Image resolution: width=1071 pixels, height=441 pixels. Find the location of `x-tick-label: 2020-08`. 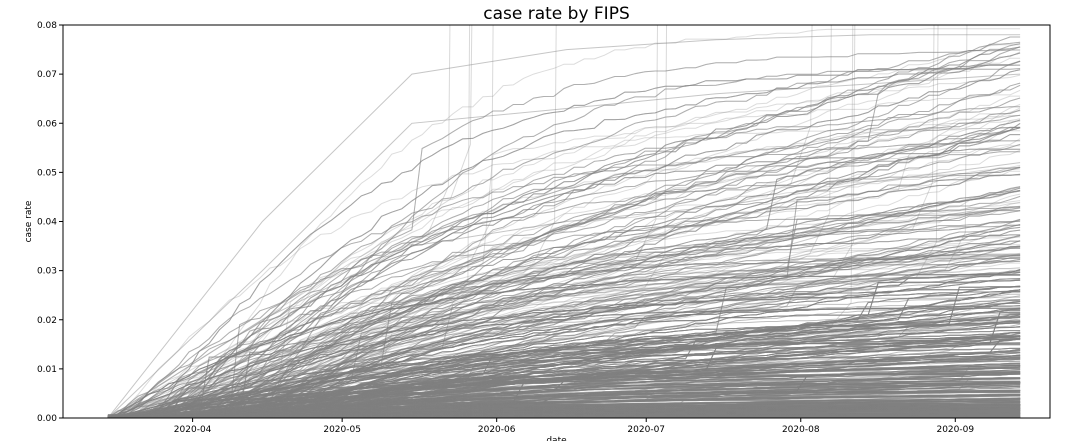

x-tick-label: 2020-08 is located at coordinates (801, 430).